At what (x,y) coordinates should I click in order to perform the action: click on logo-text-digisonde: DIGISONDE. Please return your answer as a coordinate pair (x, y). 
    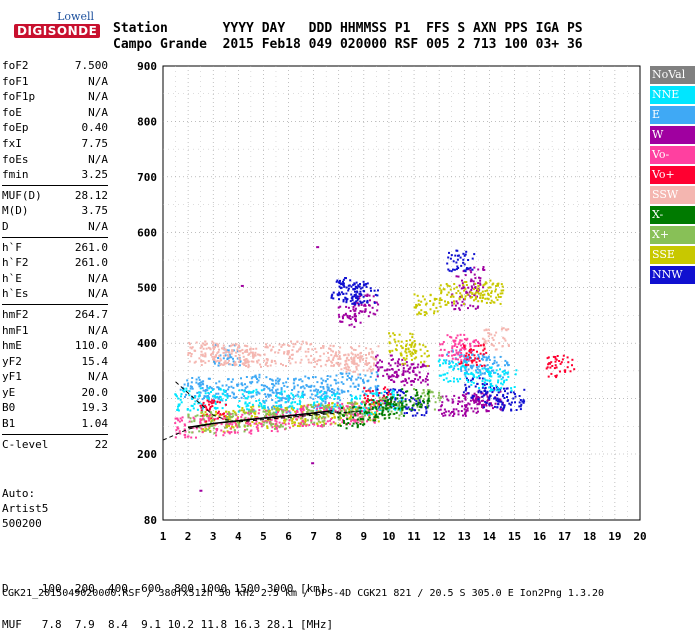
    Looking at the image, I should click on (57, 31).